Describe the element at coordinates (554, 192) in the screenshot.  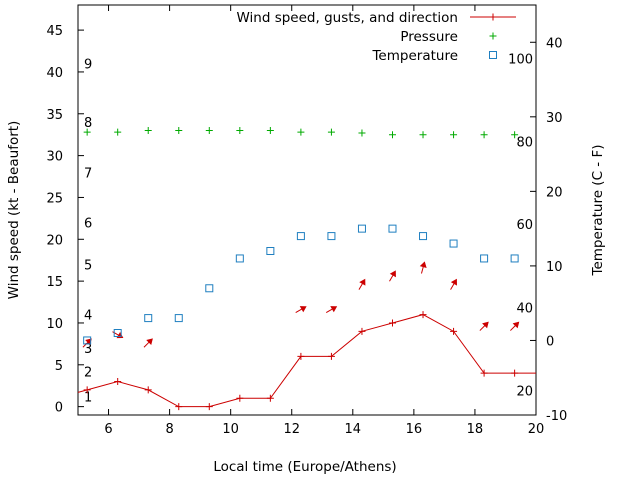
I see `y2-tick-label: 20` at that location.